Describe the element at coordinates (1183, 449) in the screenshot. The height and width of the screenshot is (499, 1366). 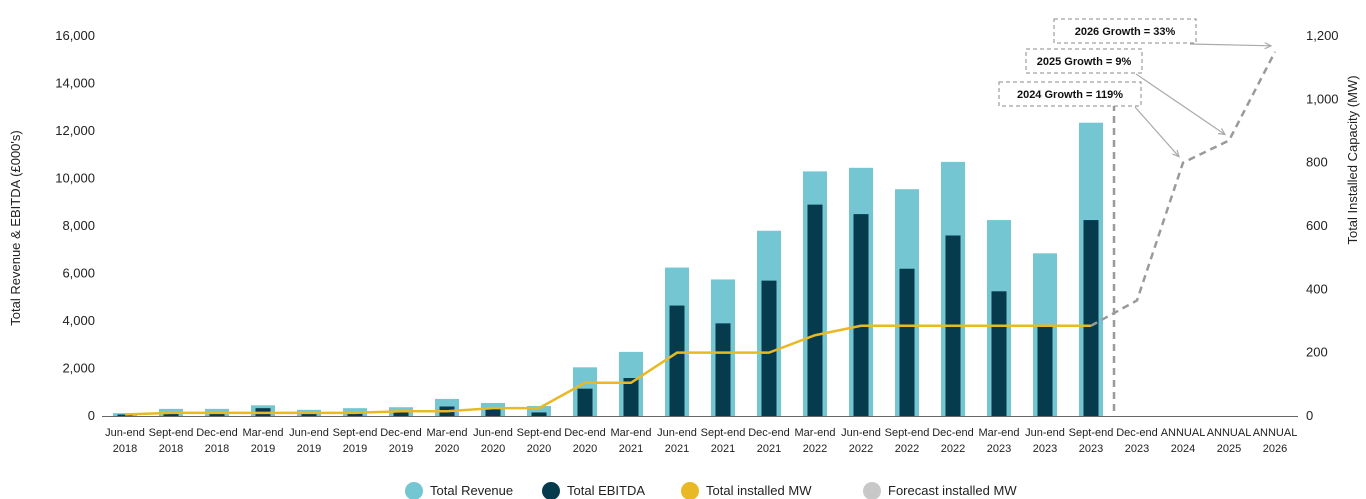
I see `x-tick-label-year: 2024` at that location.